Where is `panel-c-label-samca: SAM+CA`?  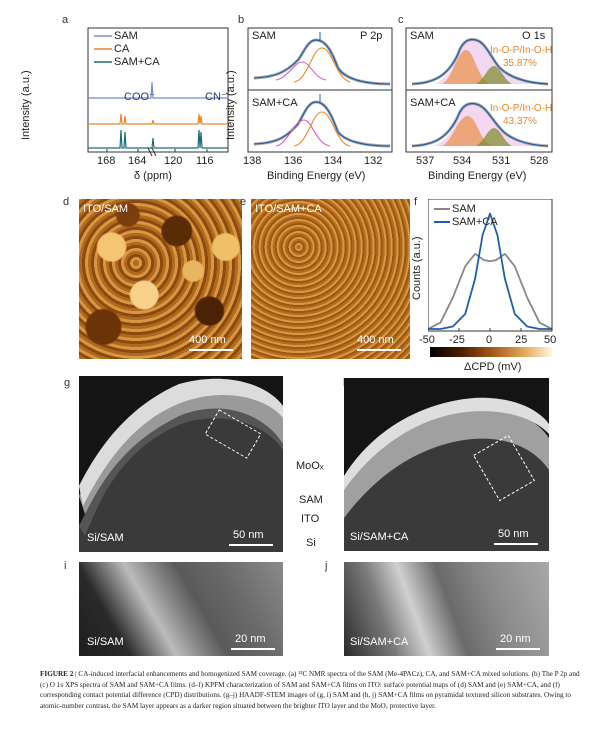 panel-c-label-samca: SAM+CA is located at coordinates (433, 103).